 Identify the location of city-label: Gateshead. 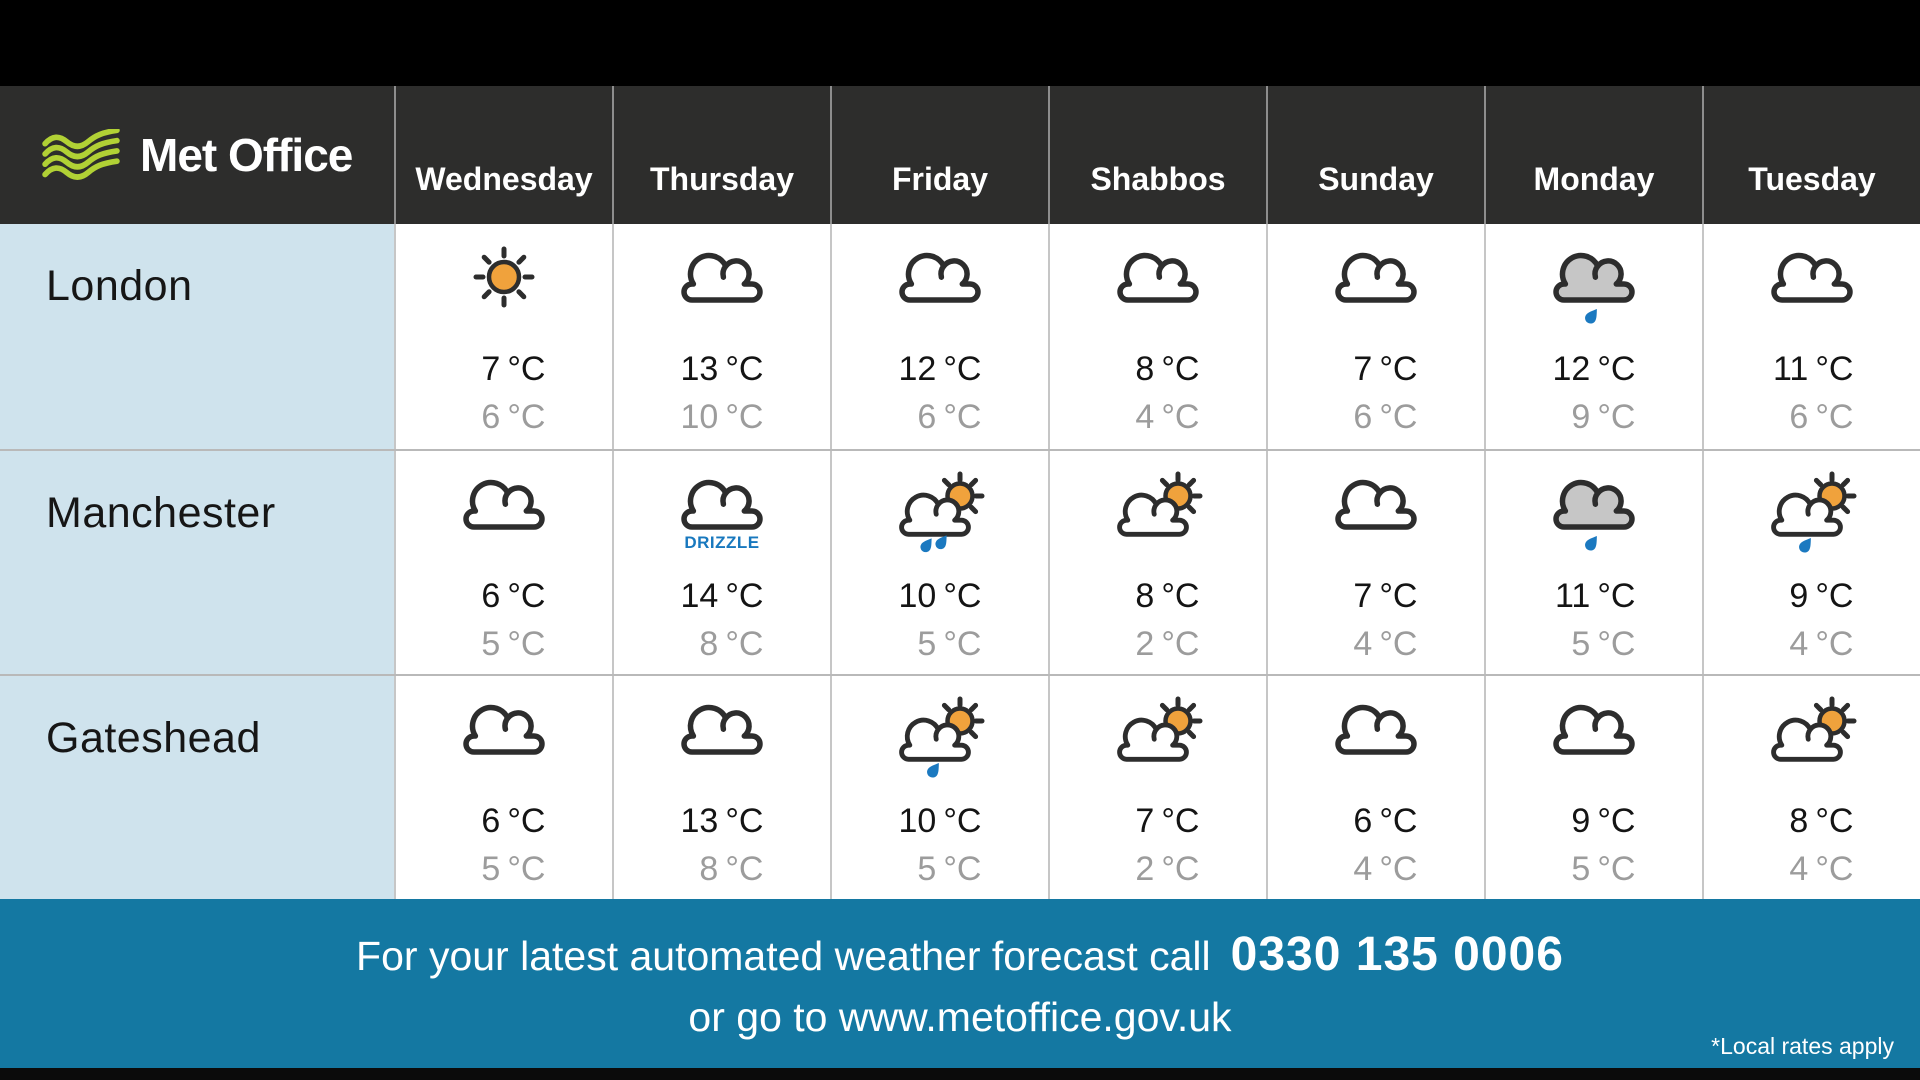
(197, 787).